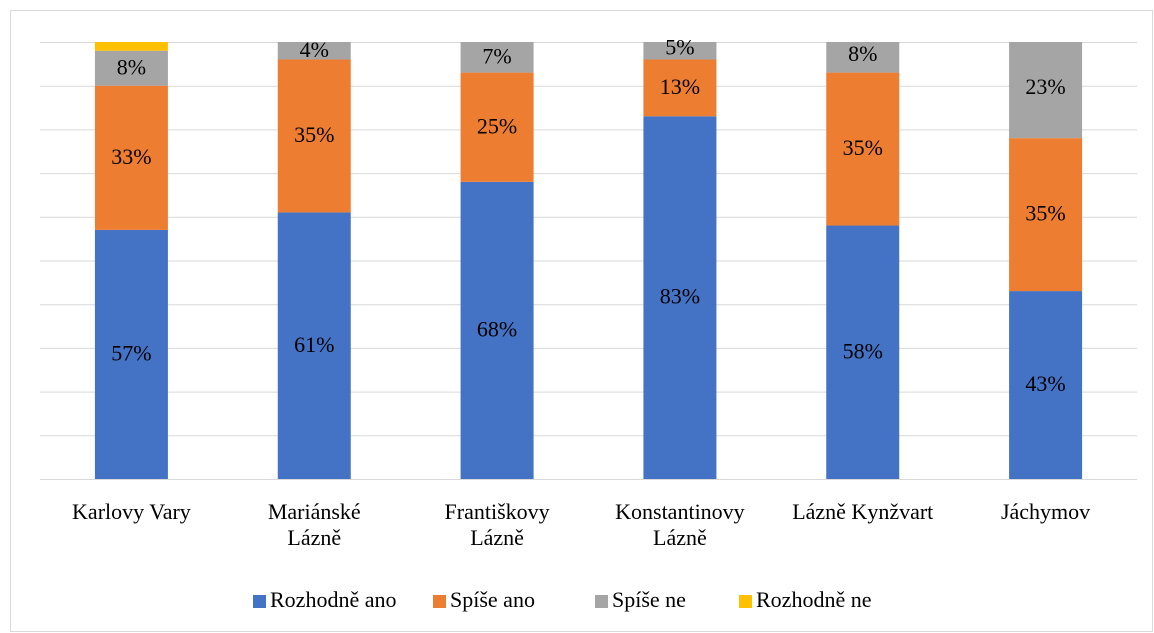 The image size is (1154, 633). I want to click on legend-label: Rozhodně ne, so click(813, 599).